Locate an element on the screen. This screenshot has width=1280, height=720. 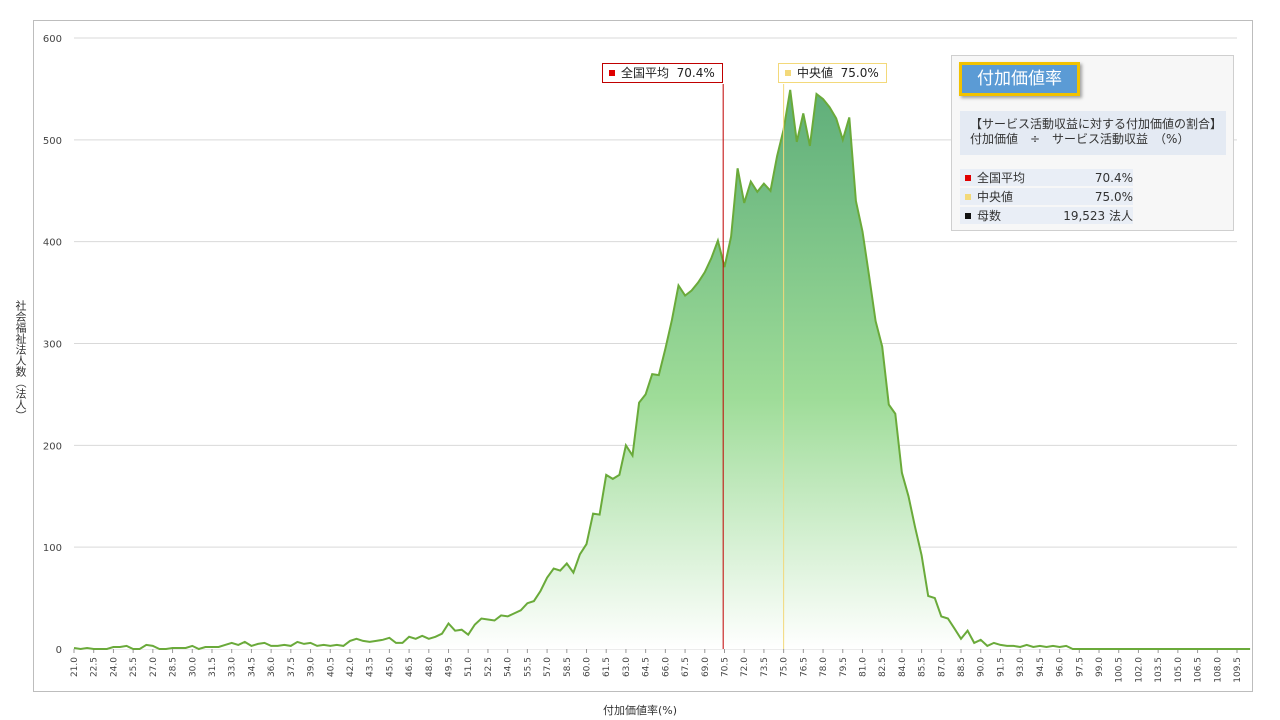
x-tick-label: 67.5 is located at coordinates (686, 667).